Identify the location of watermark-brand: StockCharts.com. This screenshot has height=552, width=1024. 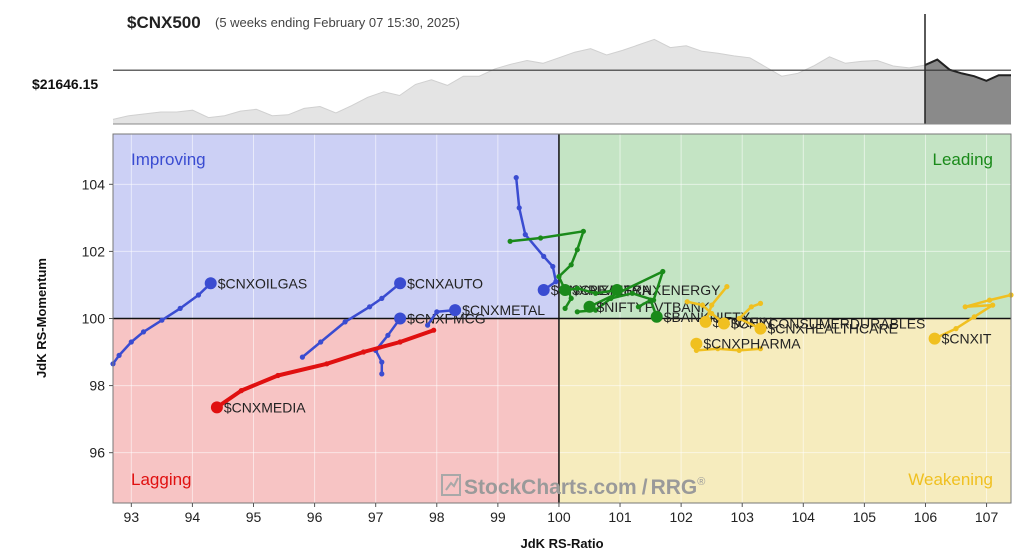
(550, 487).